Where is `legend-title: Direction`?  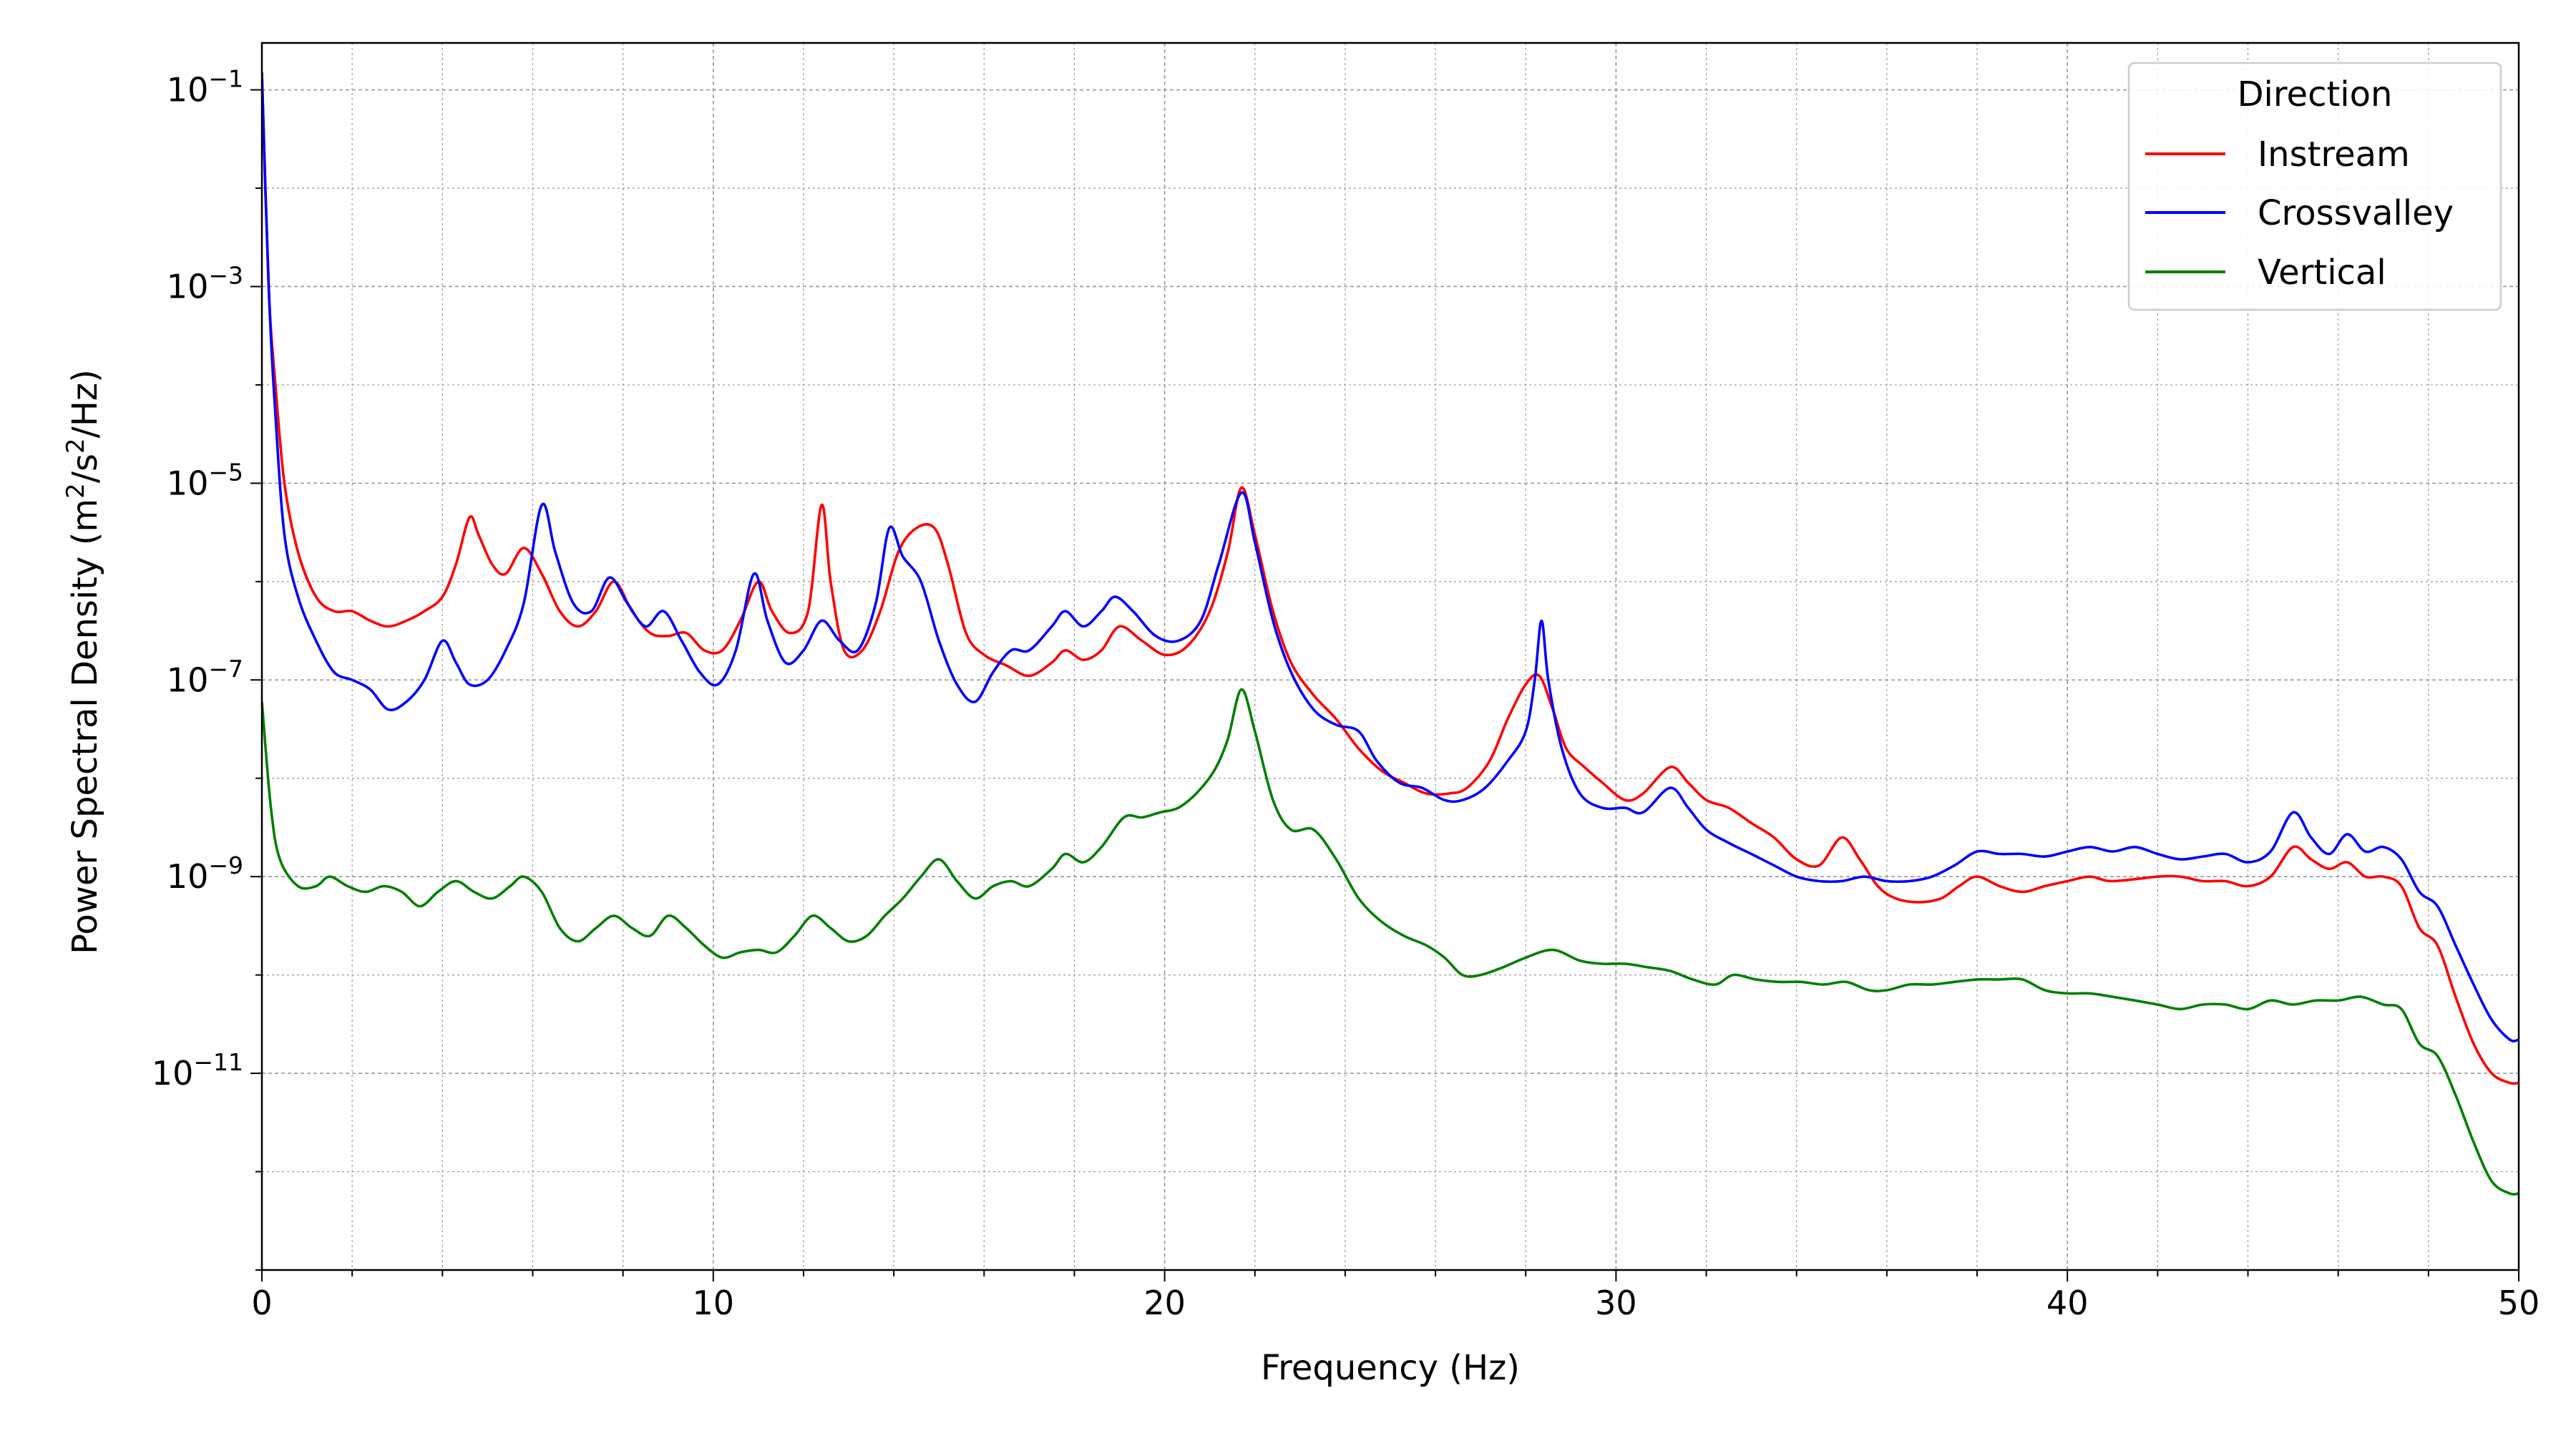
legend-title: Direction is located at coordinates (2315, 94).